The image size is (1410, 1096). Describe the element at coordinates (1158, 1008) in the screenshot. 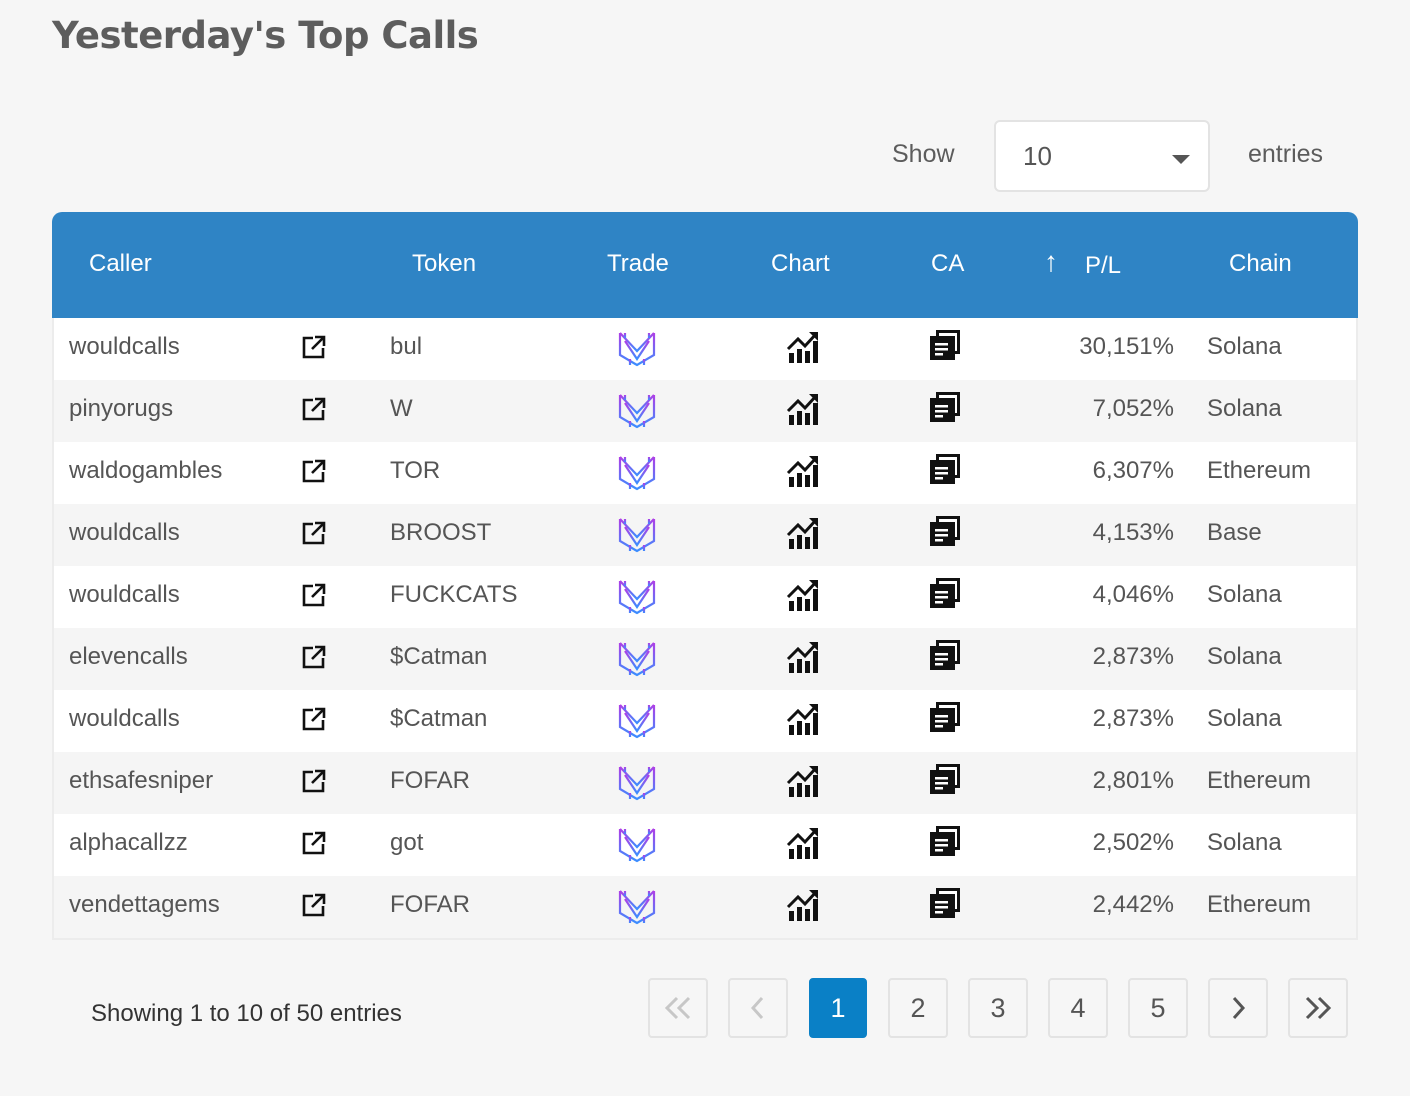

I see `page-button-5: 5` at that location.